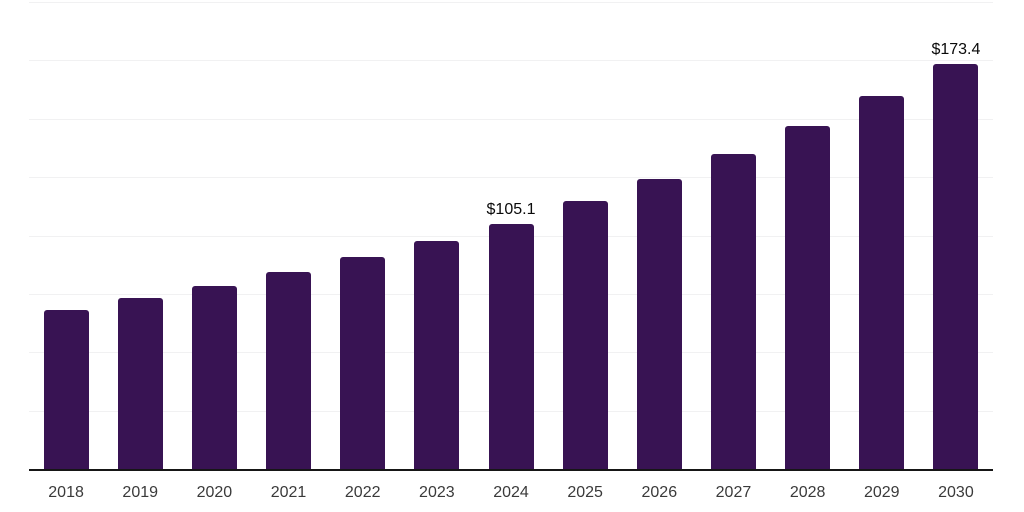 The width and height of the screenshot is (1024, 512). I want to click on value-label-2024: $105.1, so click(511, 209).